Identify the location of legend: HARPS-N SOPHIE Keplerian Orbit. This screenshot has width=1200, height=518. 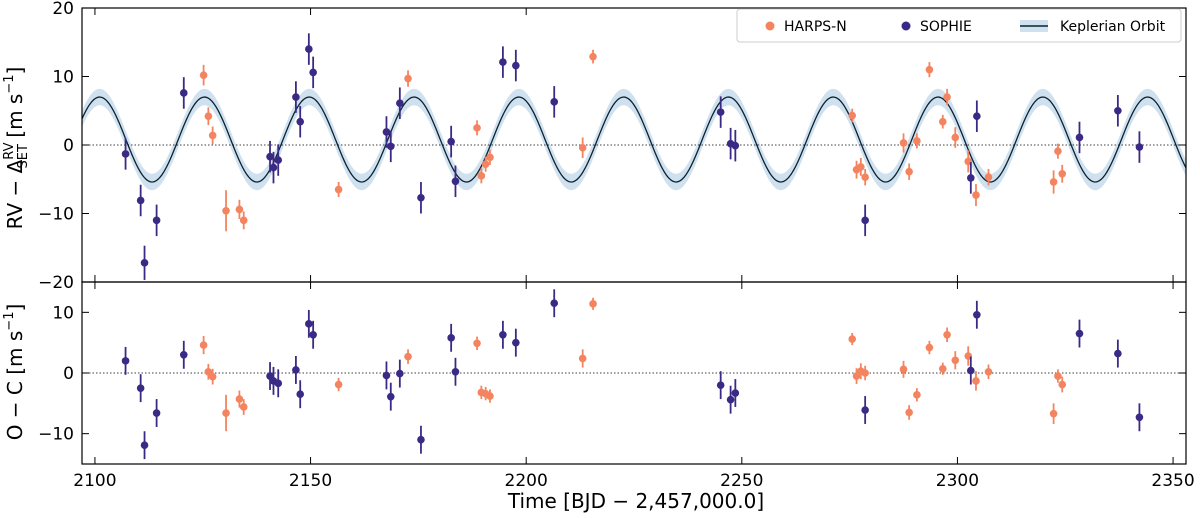
(959, 25).